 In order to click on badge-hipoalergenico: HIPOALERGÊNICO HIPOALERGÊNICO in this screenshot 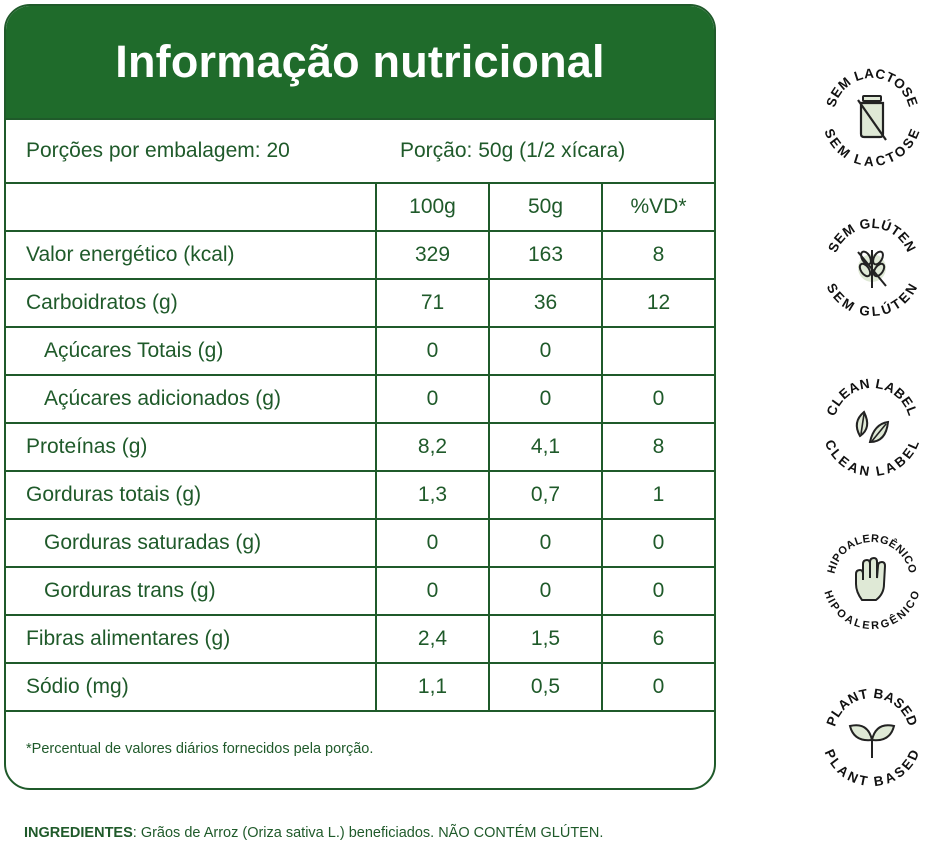, I will do `click(872, 580)`.